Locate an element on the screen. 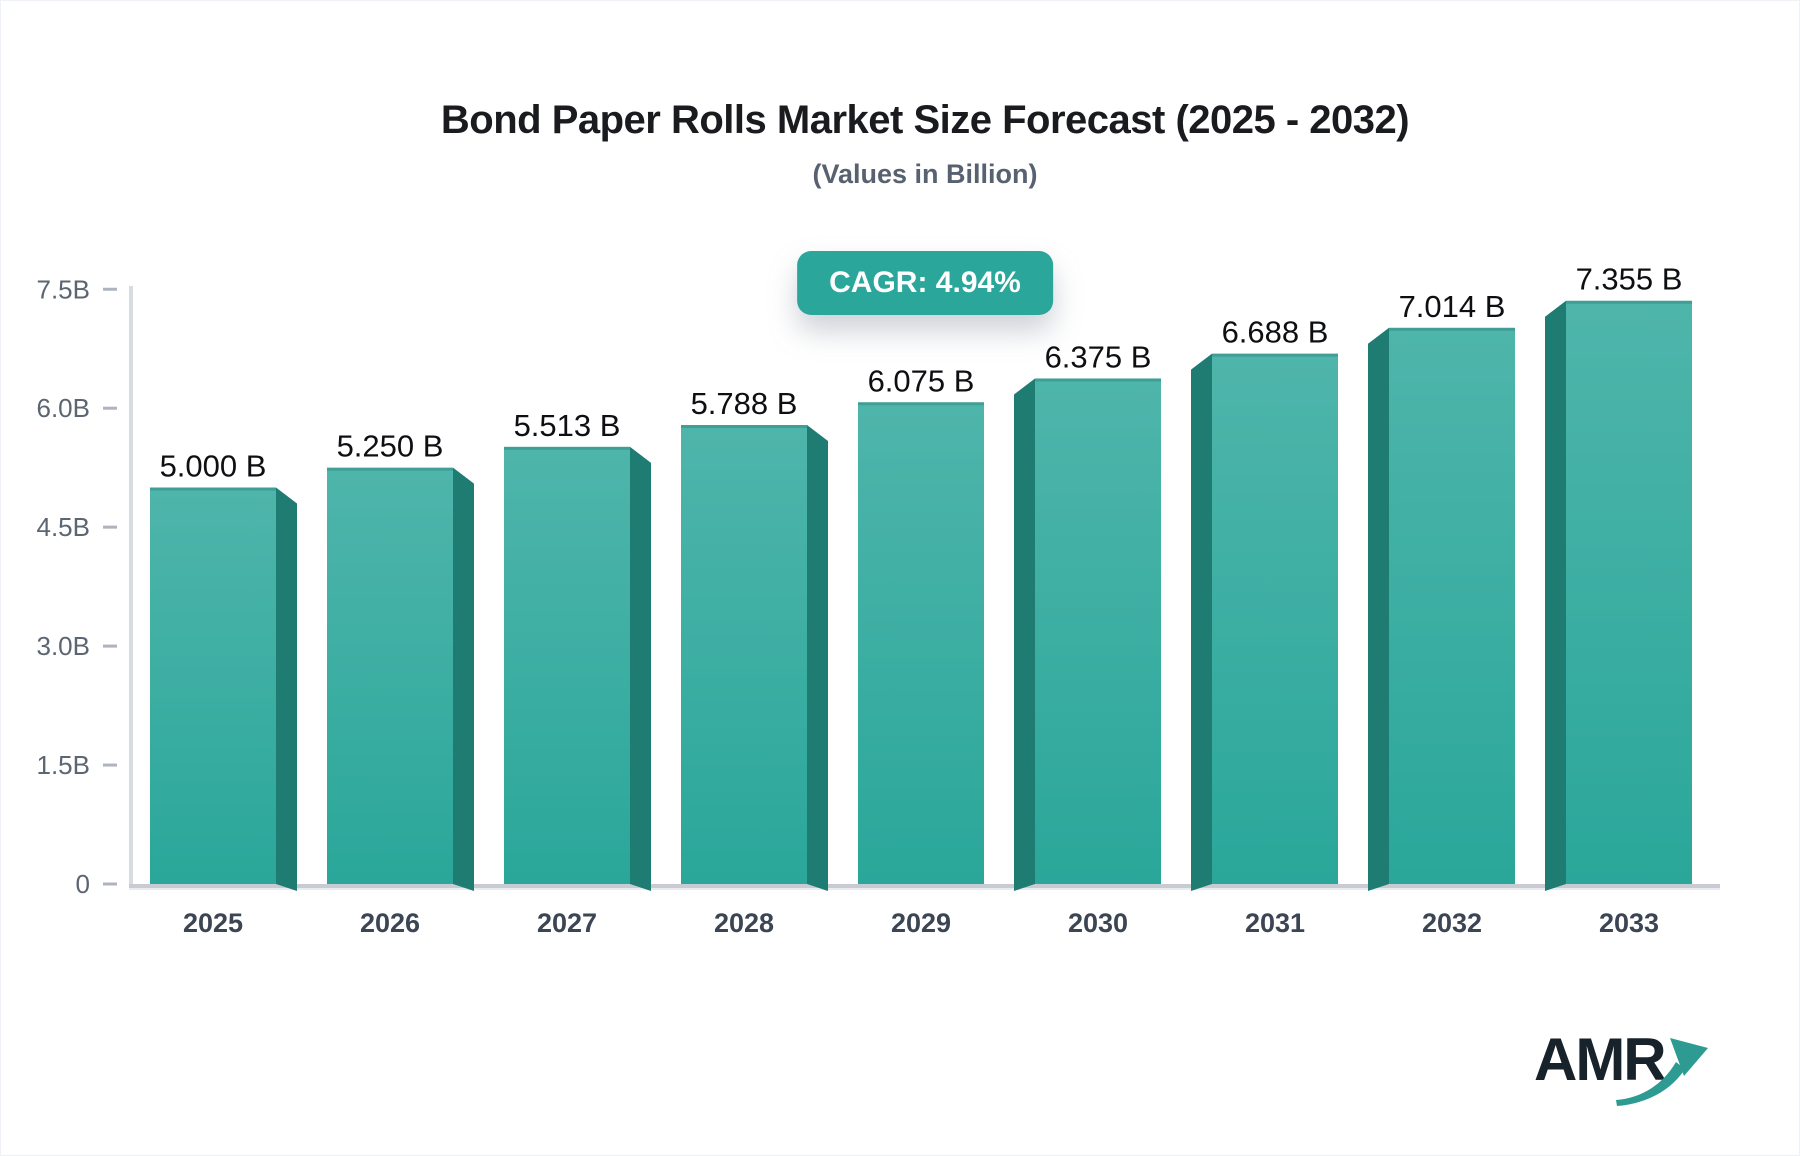 The width and height of the screenshot is (1800, 1156). bar-side-2026 is located at coordinates (463, 679).